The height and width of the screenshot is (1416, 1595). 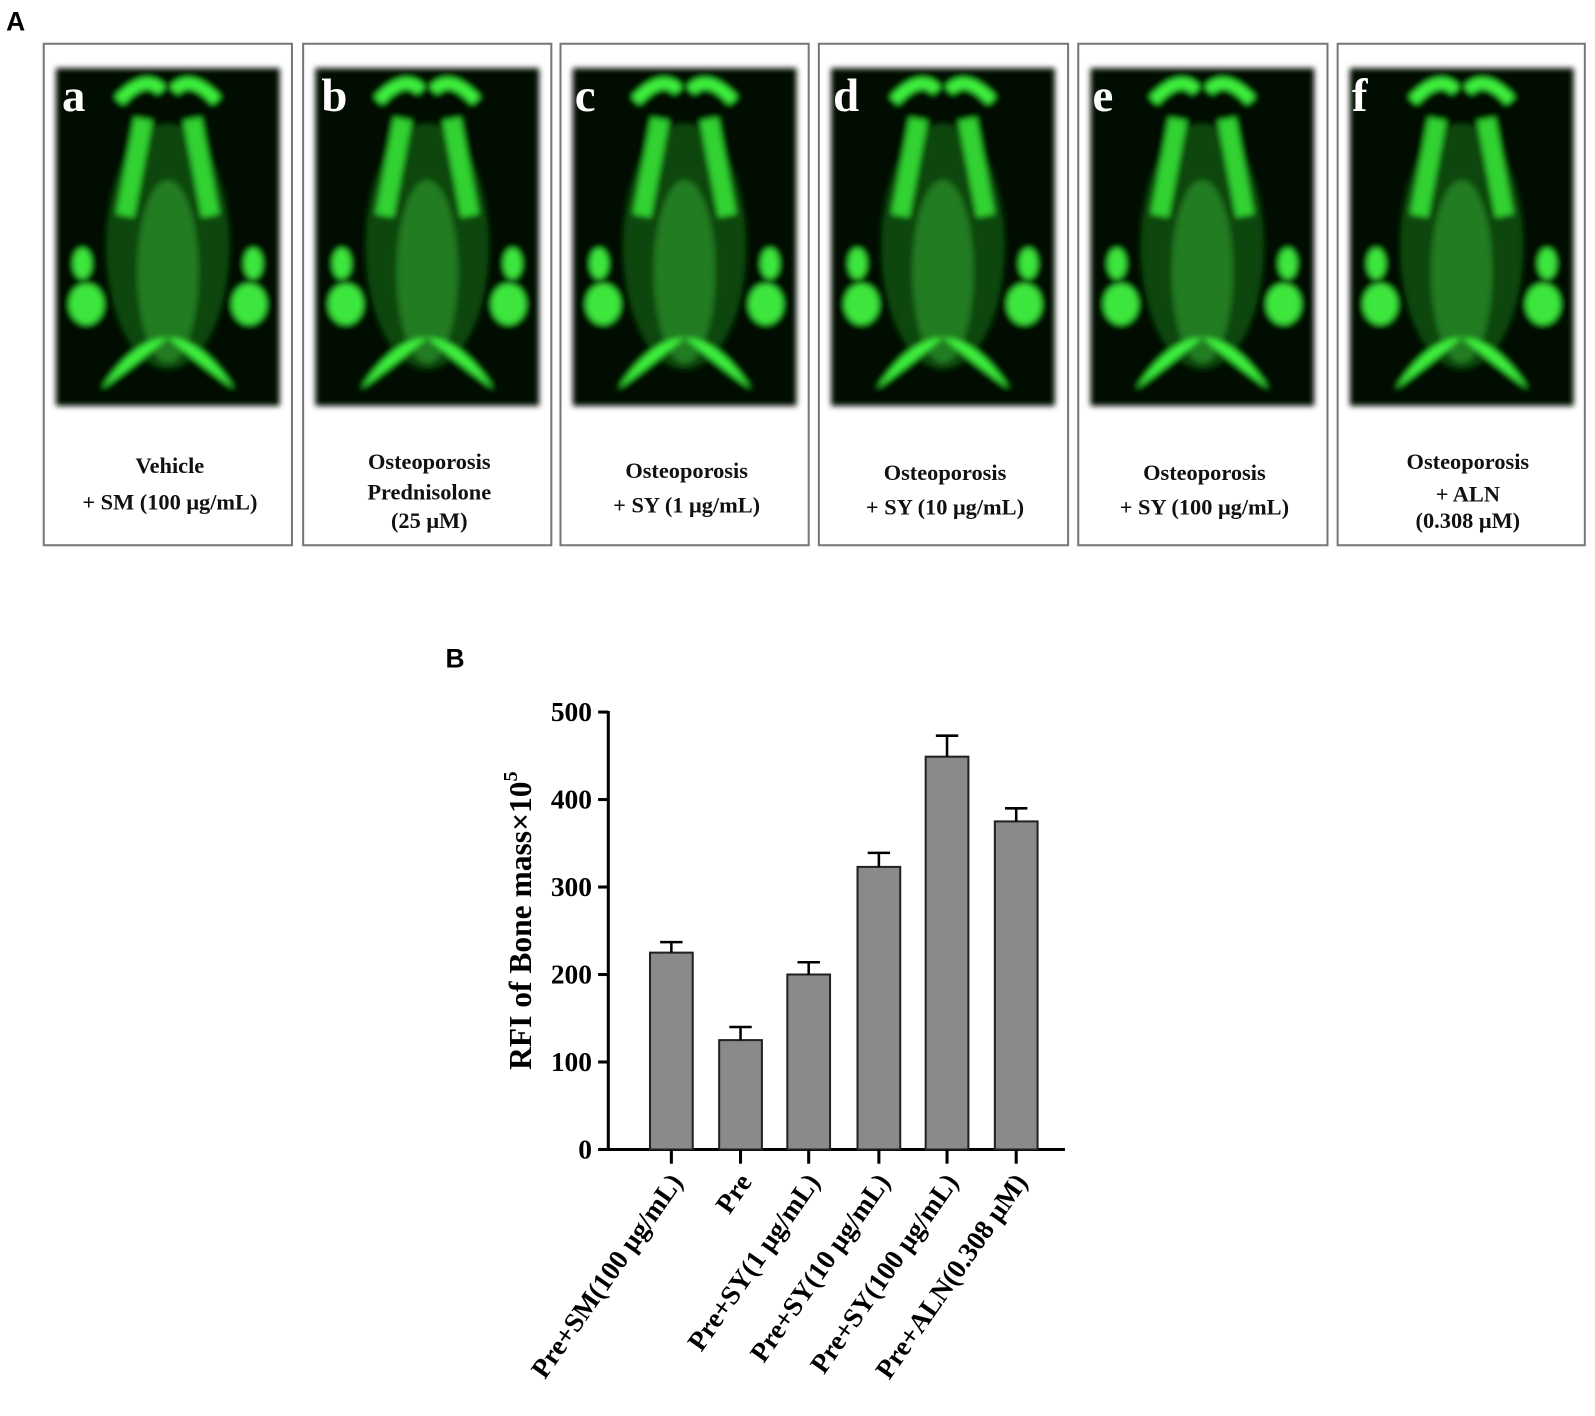 What do you see at coordinates (686, 505) in the screenshot?
I see `caption: + SY (1 μg/mL)` at bounding box center [686, 505].